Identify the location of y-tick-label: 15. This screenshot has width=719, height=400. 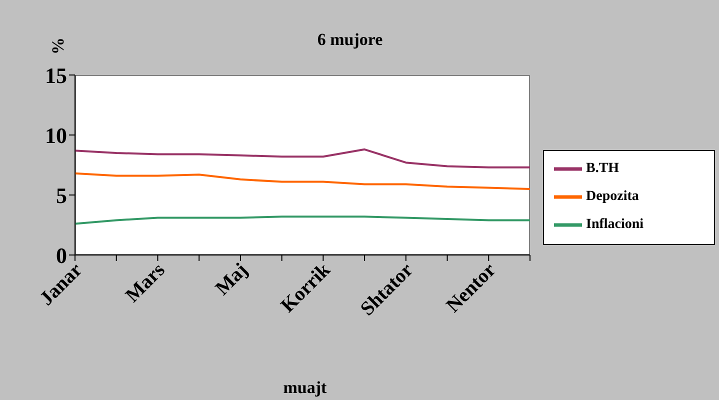
(56, 75).